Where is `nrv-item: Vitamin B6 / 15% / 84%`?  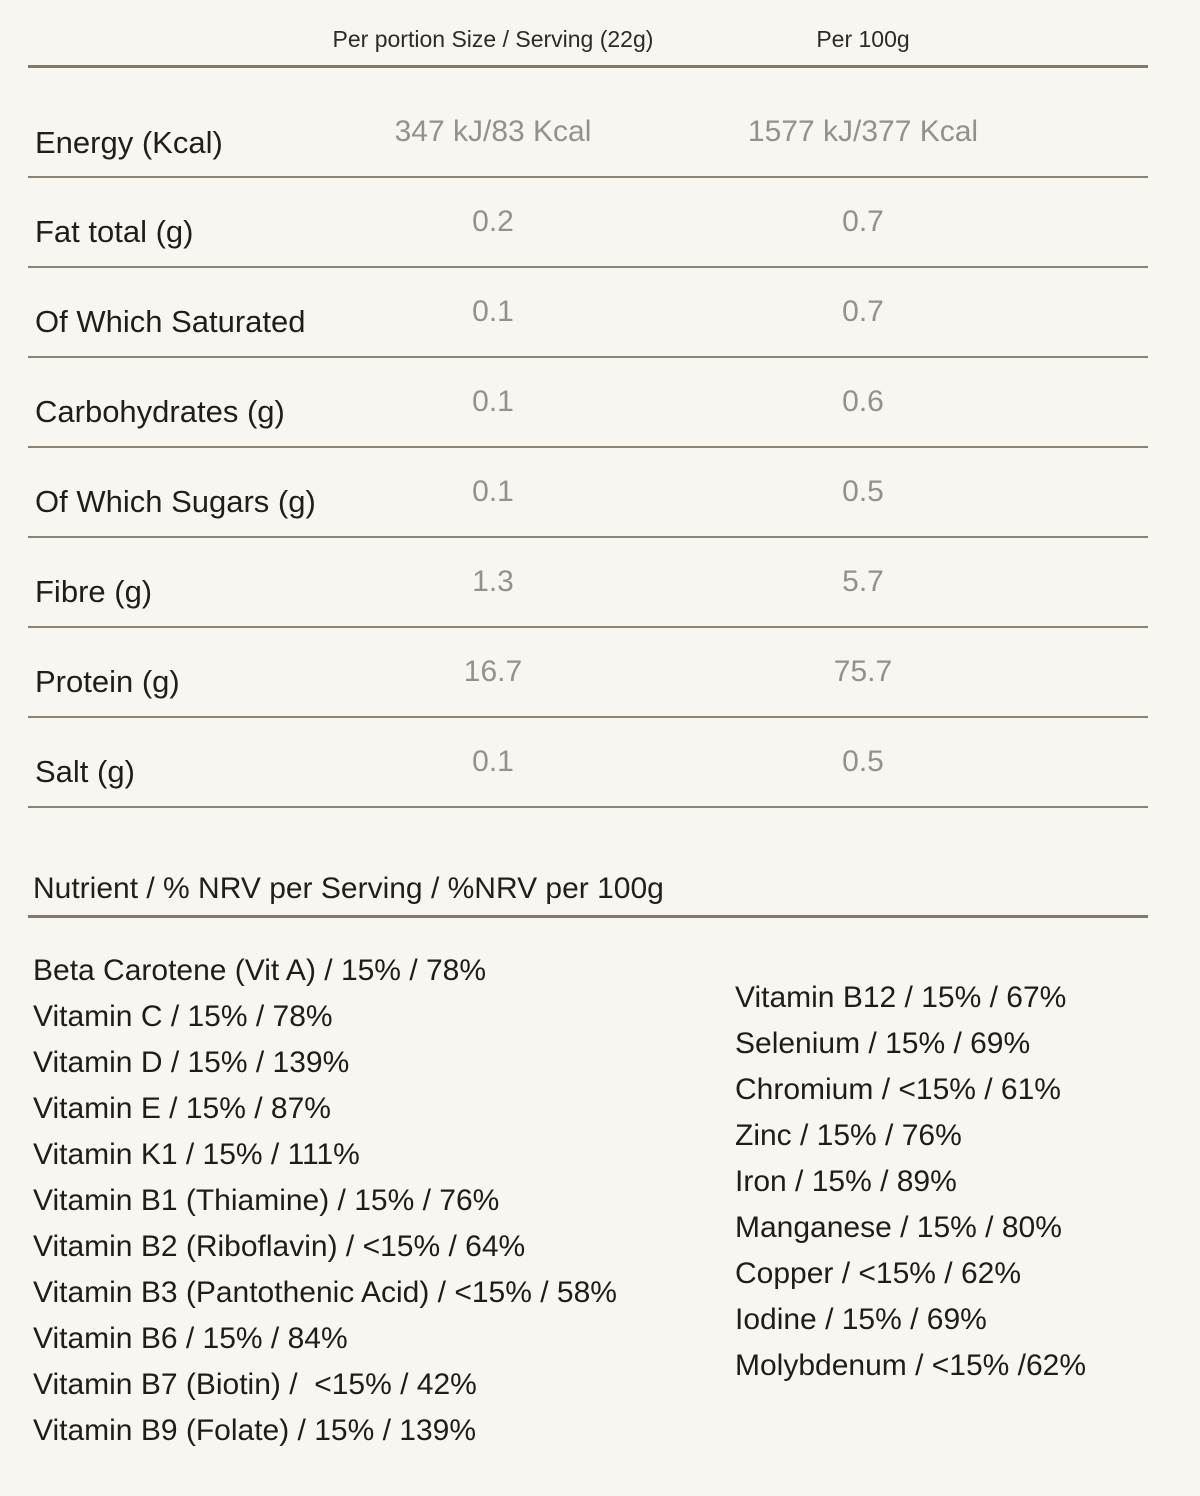 nrv-item: Vitamin B6 / 15% / 84% is located at coordinates (190, 1338).